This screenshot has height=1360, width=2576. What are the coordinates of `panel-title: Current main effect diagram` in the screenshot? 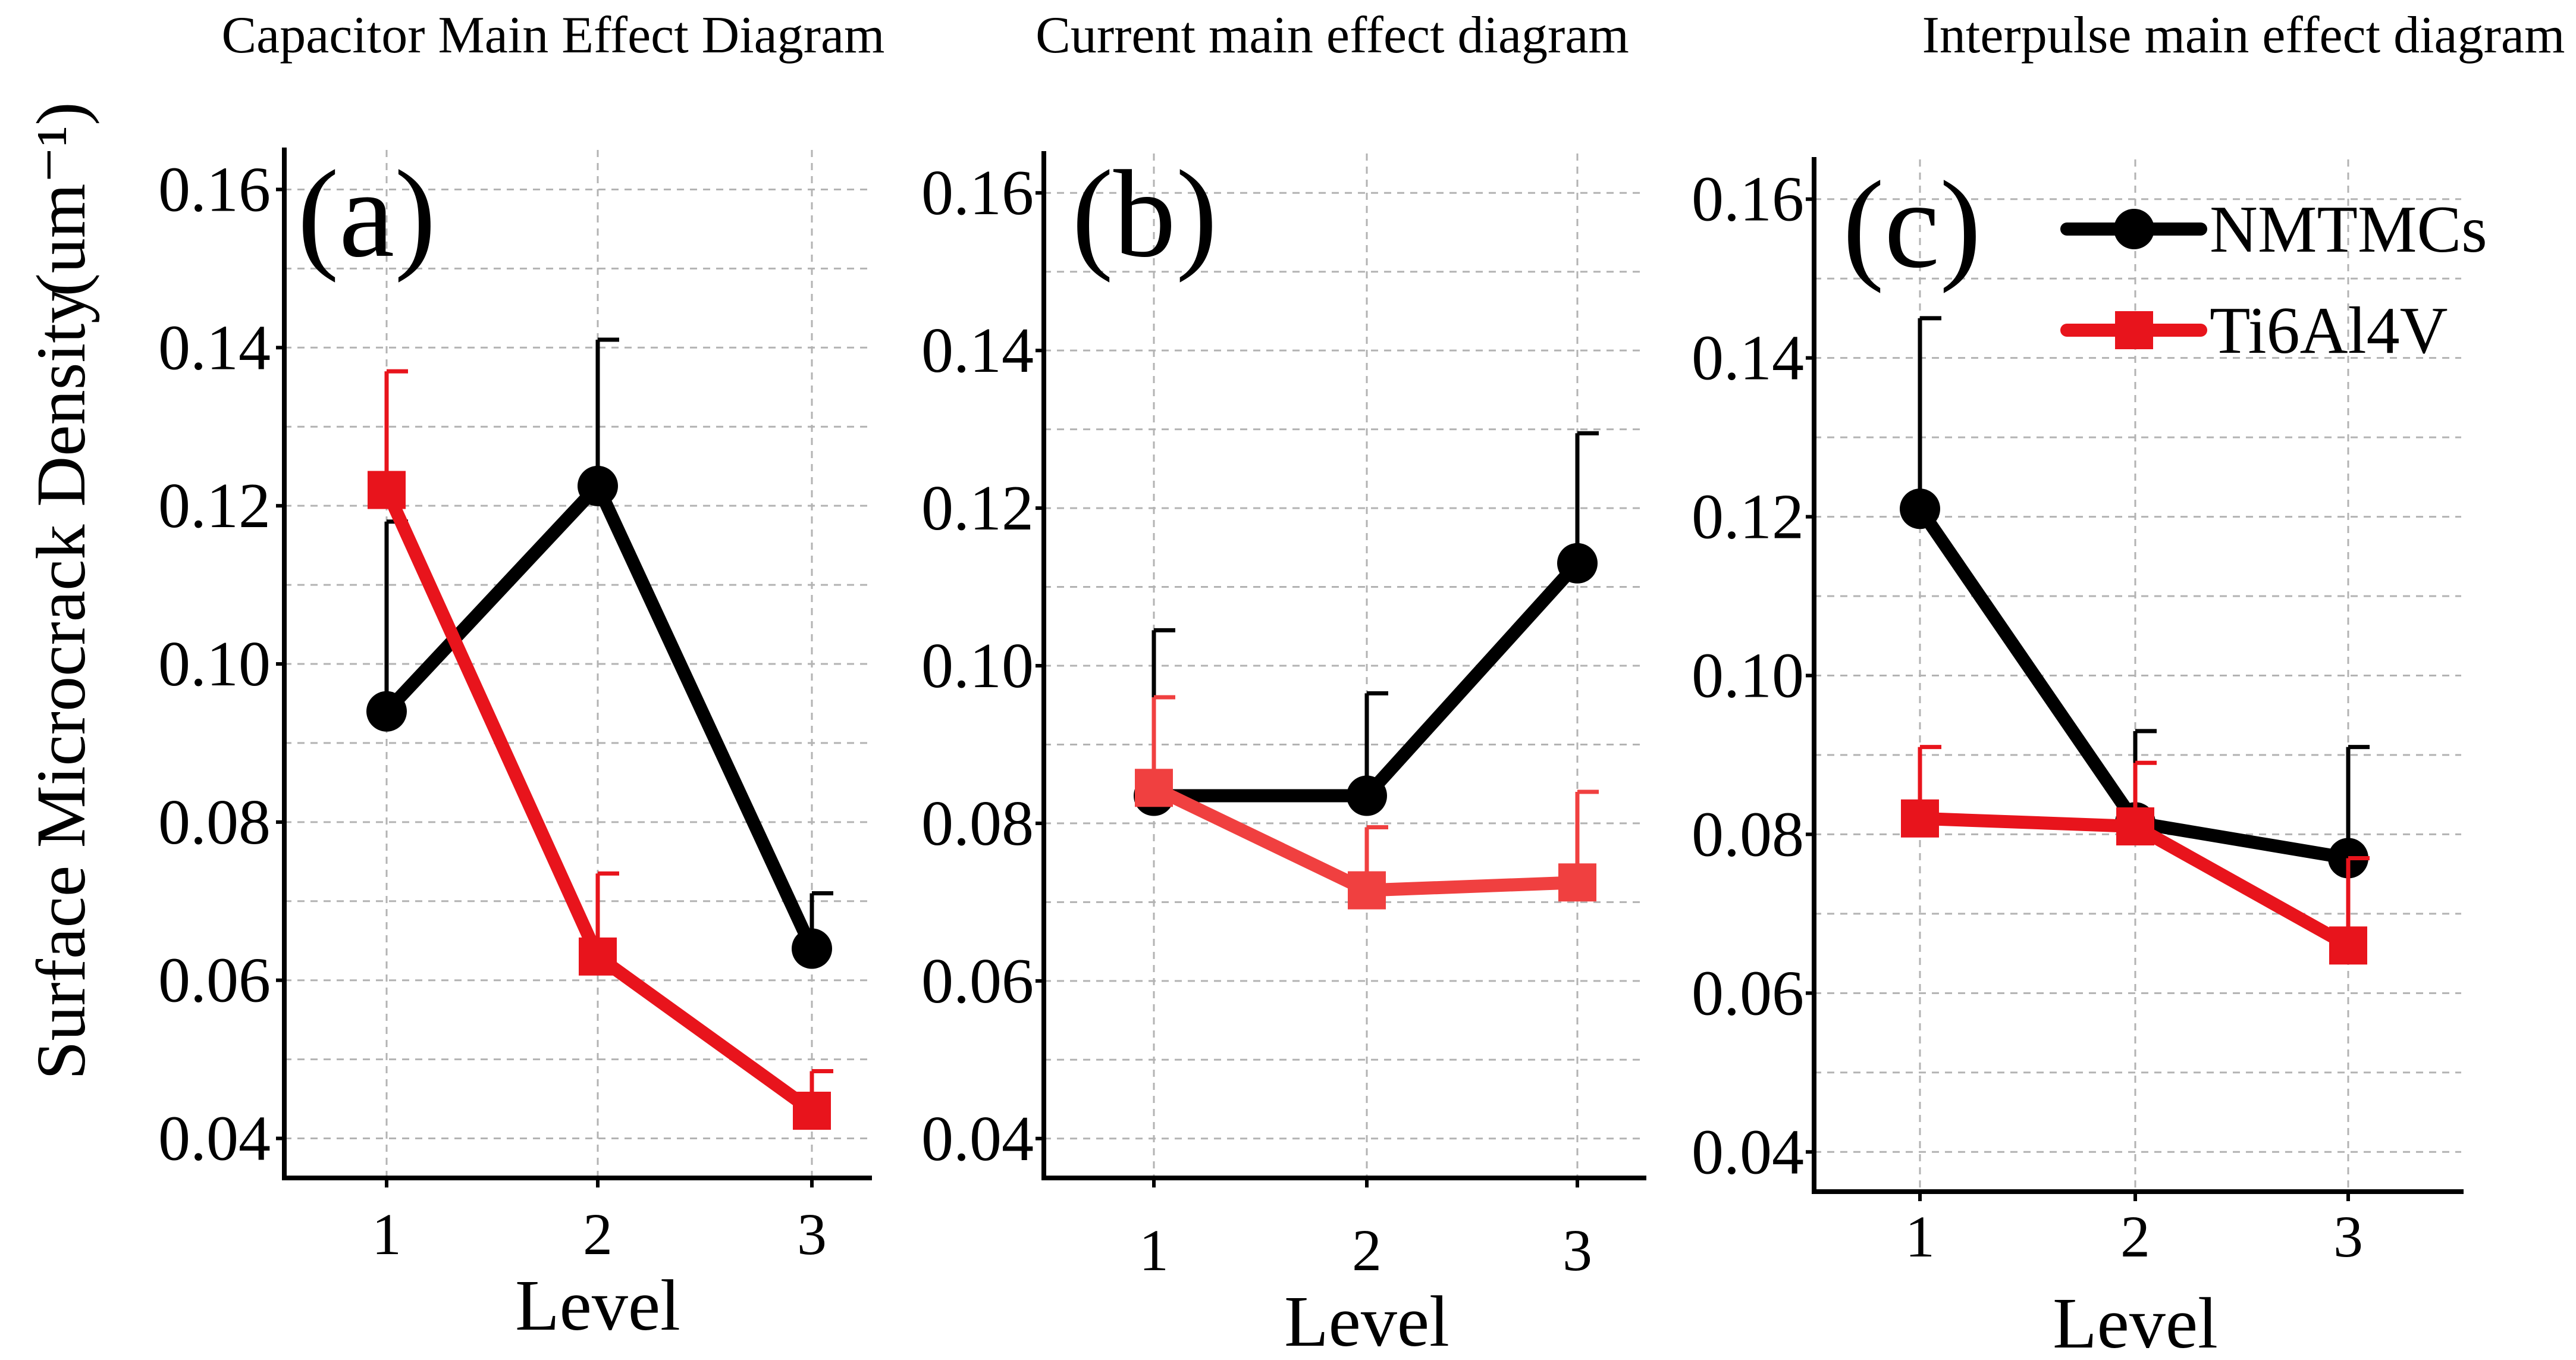 It's located at (1332, 35).